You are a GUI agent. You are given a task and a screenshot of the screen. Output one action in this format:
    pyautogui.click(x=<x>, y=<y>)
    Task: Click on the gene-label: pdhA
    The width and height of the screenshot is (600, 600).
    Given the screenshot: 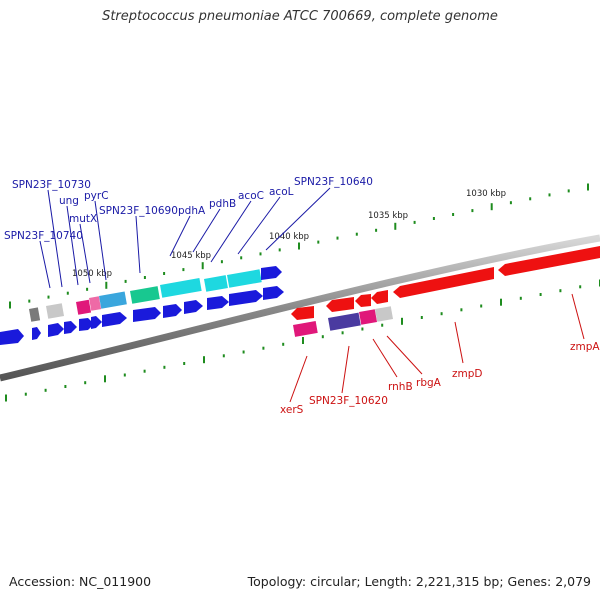 What is the action you would take?
    pyautogui.click(x=192, y=211)
    